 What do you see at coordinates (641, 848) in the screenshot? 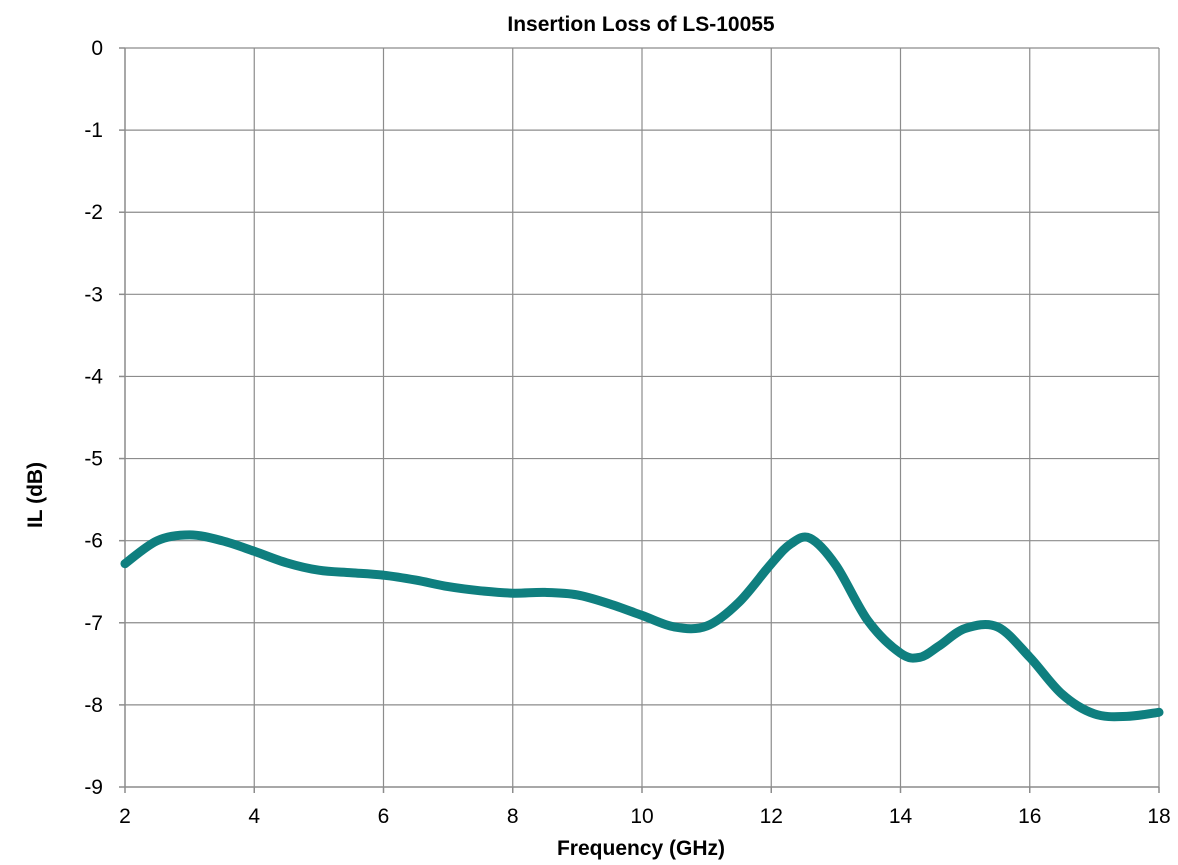
I see `x-axis-title: Frequency (GHz)` at bounding box center [641, 848].